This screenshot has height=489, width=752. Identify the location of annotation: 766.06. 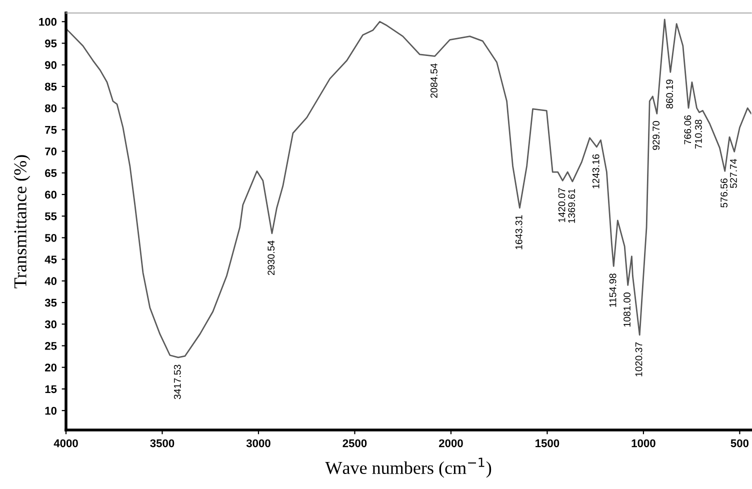
(688, 129).